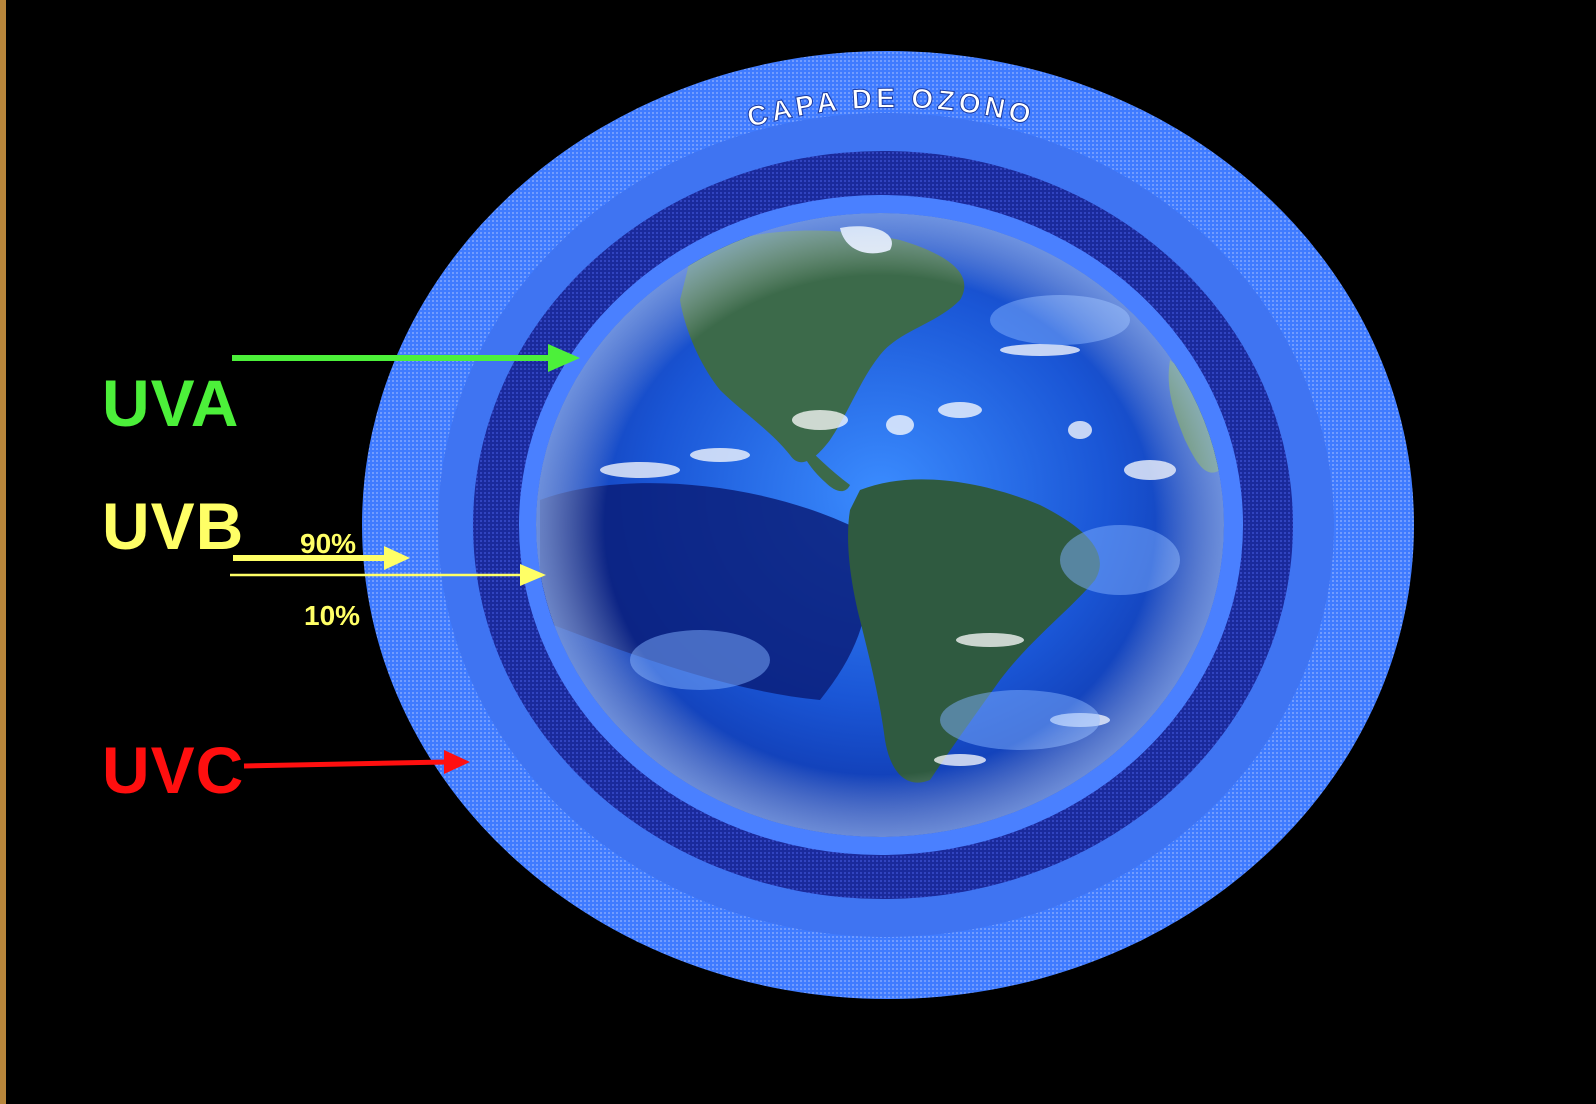 The width and height of the screenshot is (1596, 1104). Describe the element at coordinates (533, 575) in the screenshot. I see `uvb-10-arrowhead` at that location.